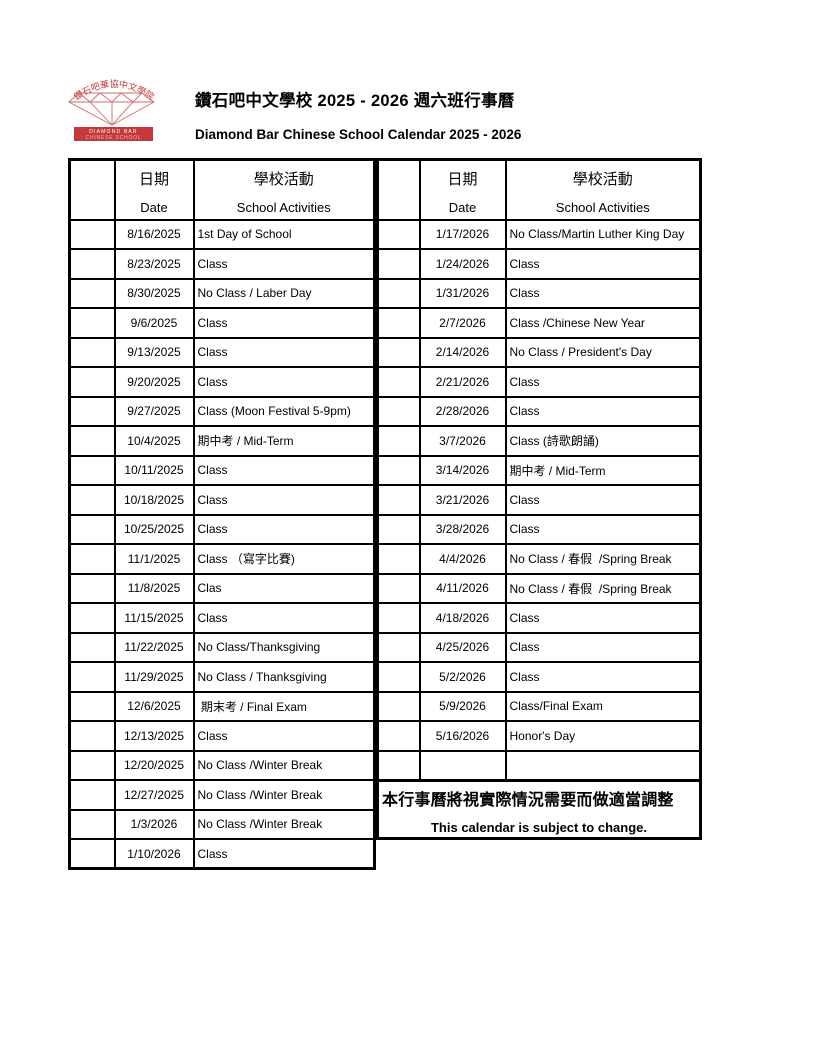 This screenshot has width=816, height=1056. Describe the element at coordinates (539, 559) in the screenshot. I see `table-row: 4/4/2026 No Class / 春假 /Spring Break` at that location.